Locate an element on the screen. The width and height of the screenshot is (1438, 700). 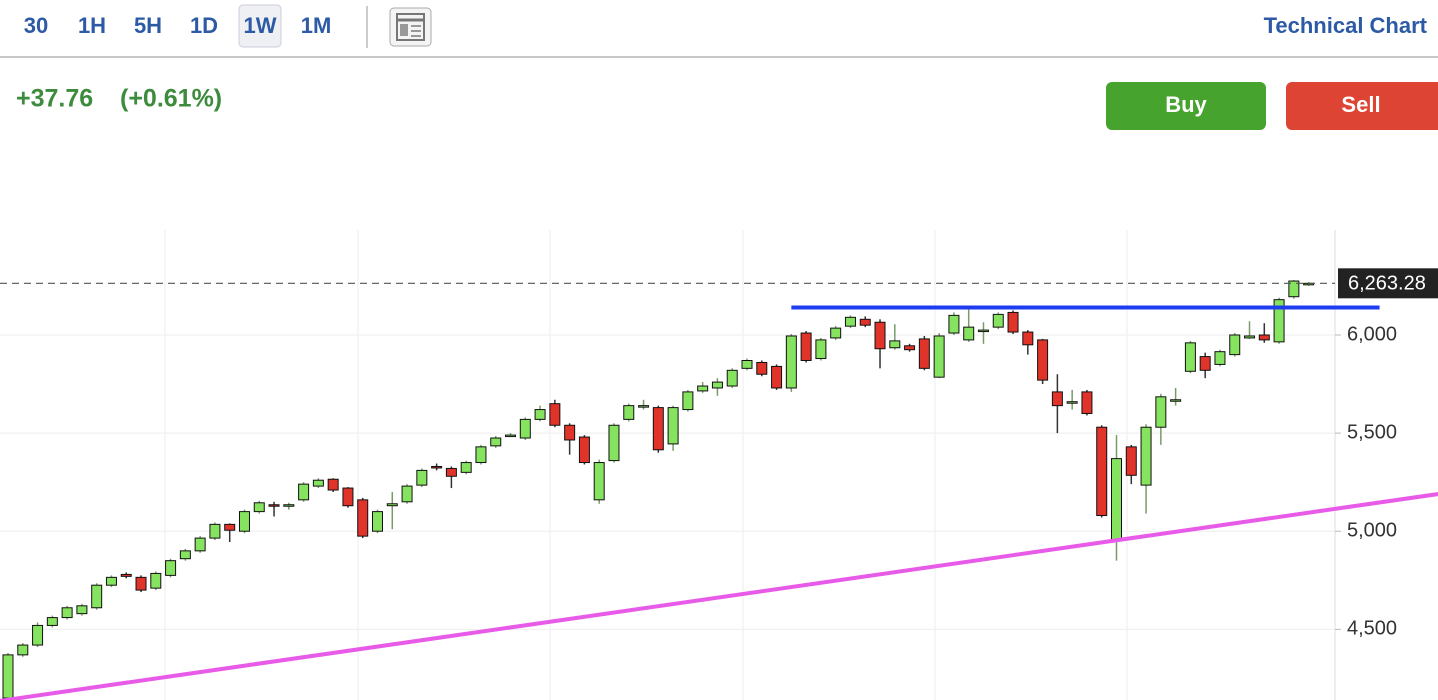
y-tick-label: 5,000 is located at coordinates (1372, 531).